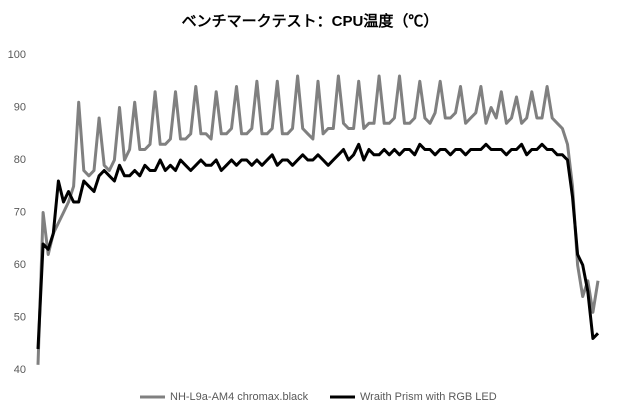 The width and height of the screenshot is (620, 415). Describe the element at coordinates (17, 55) in the screenshot. I see `y-tick-label: 100` at that location.